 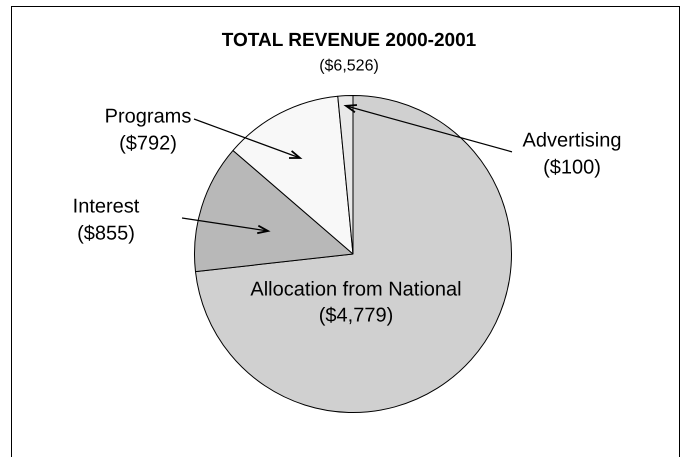 What do you see at coordinates (572, 167) in the screenshot?
I see `data-label: ($100)` at bounding box center [572, 167].